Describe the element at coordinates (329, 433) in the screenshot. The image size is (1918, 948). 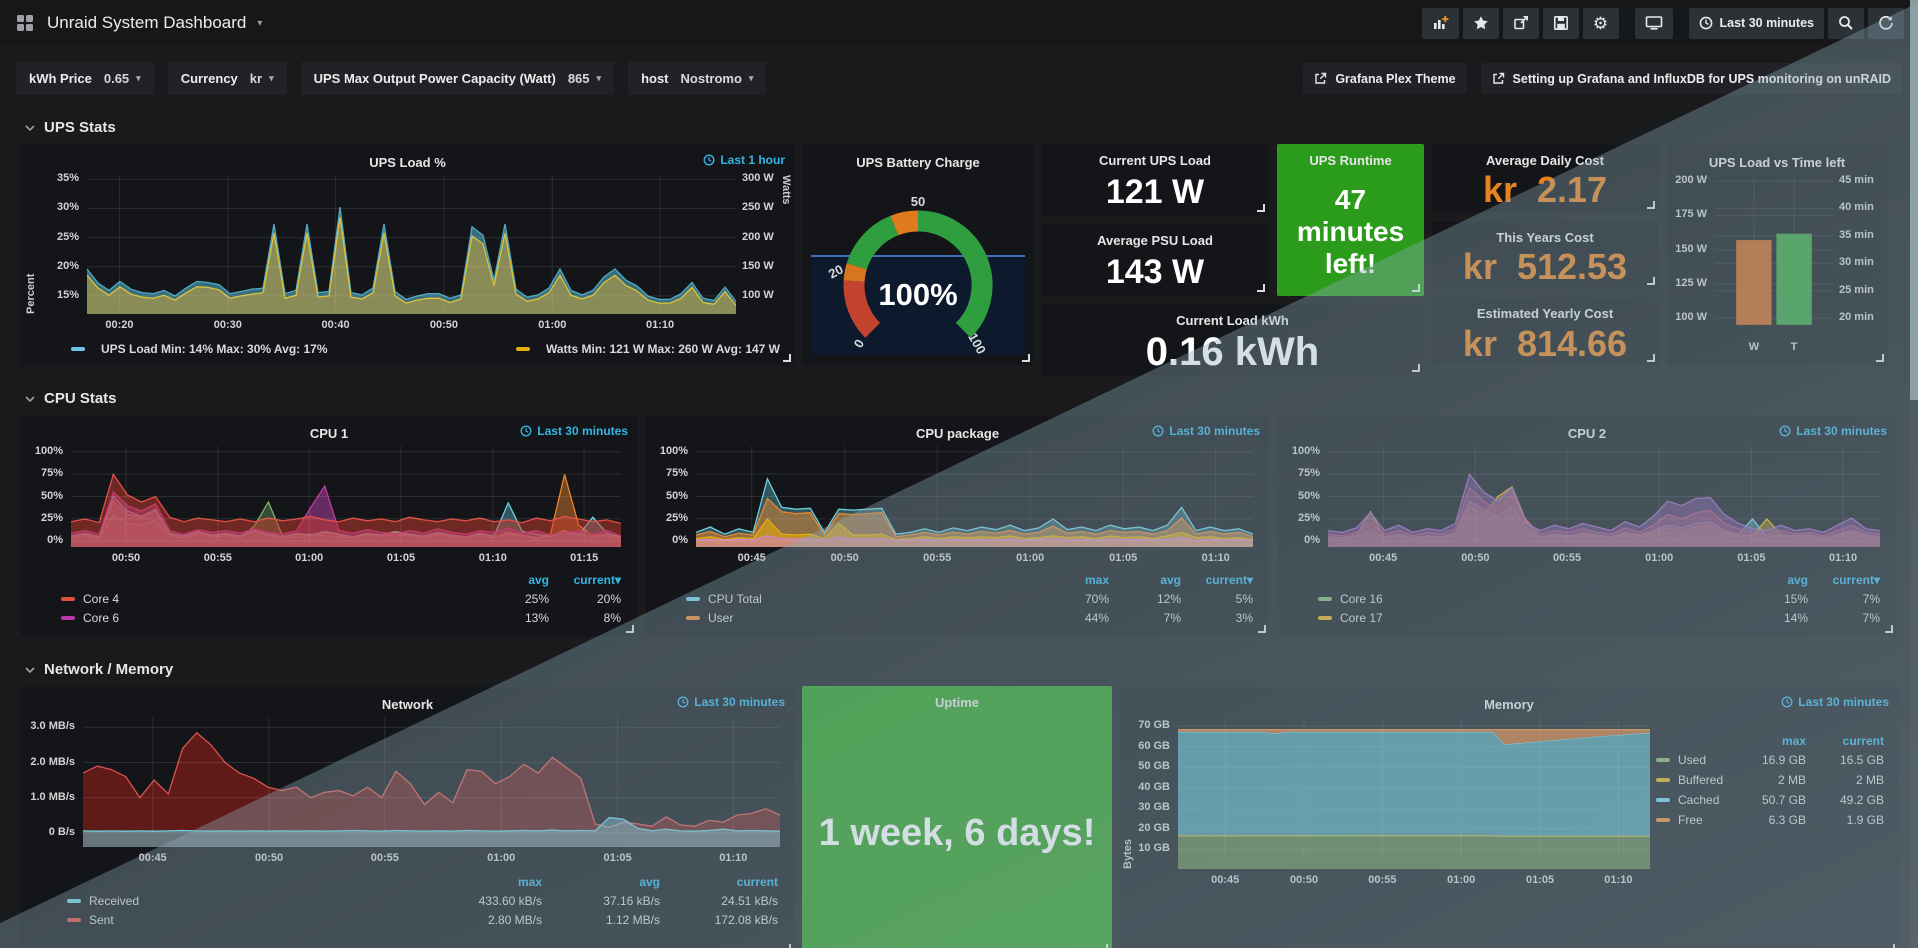
I see `panel-title: CPU 1` at that location.